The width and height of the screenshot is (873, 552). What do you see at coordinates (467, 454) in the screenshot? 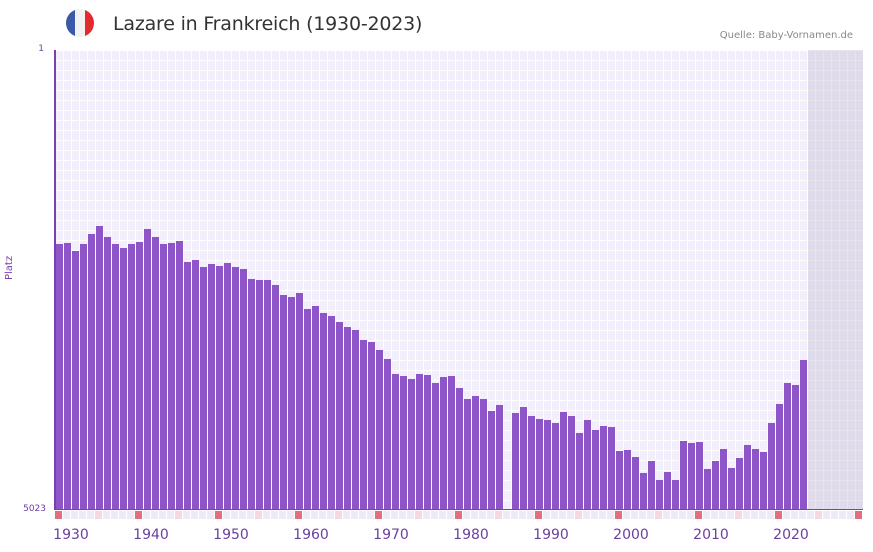
I see `bar-1981` at bounding box center [467, 454].